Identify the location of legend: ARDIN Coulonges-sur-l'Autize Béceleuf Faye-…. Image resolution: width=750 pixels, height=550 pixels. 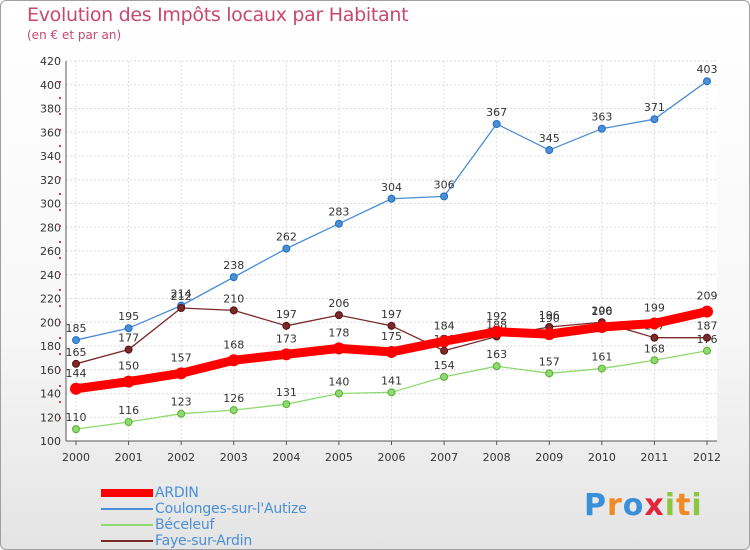
(204, 517).